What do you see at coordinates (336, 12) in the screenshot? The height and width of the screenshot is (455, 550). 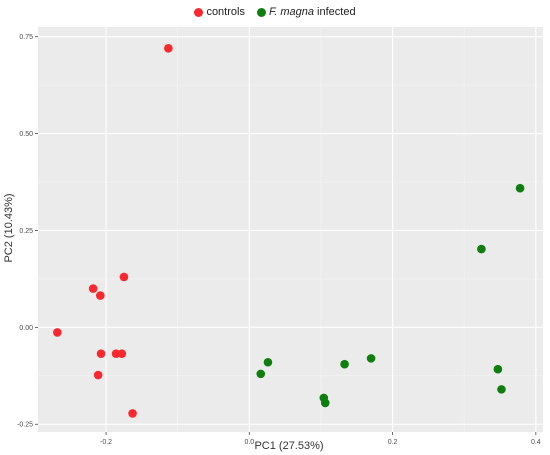 I see `legend-label-infected-rest: infected` at bounding box center [336, 12].